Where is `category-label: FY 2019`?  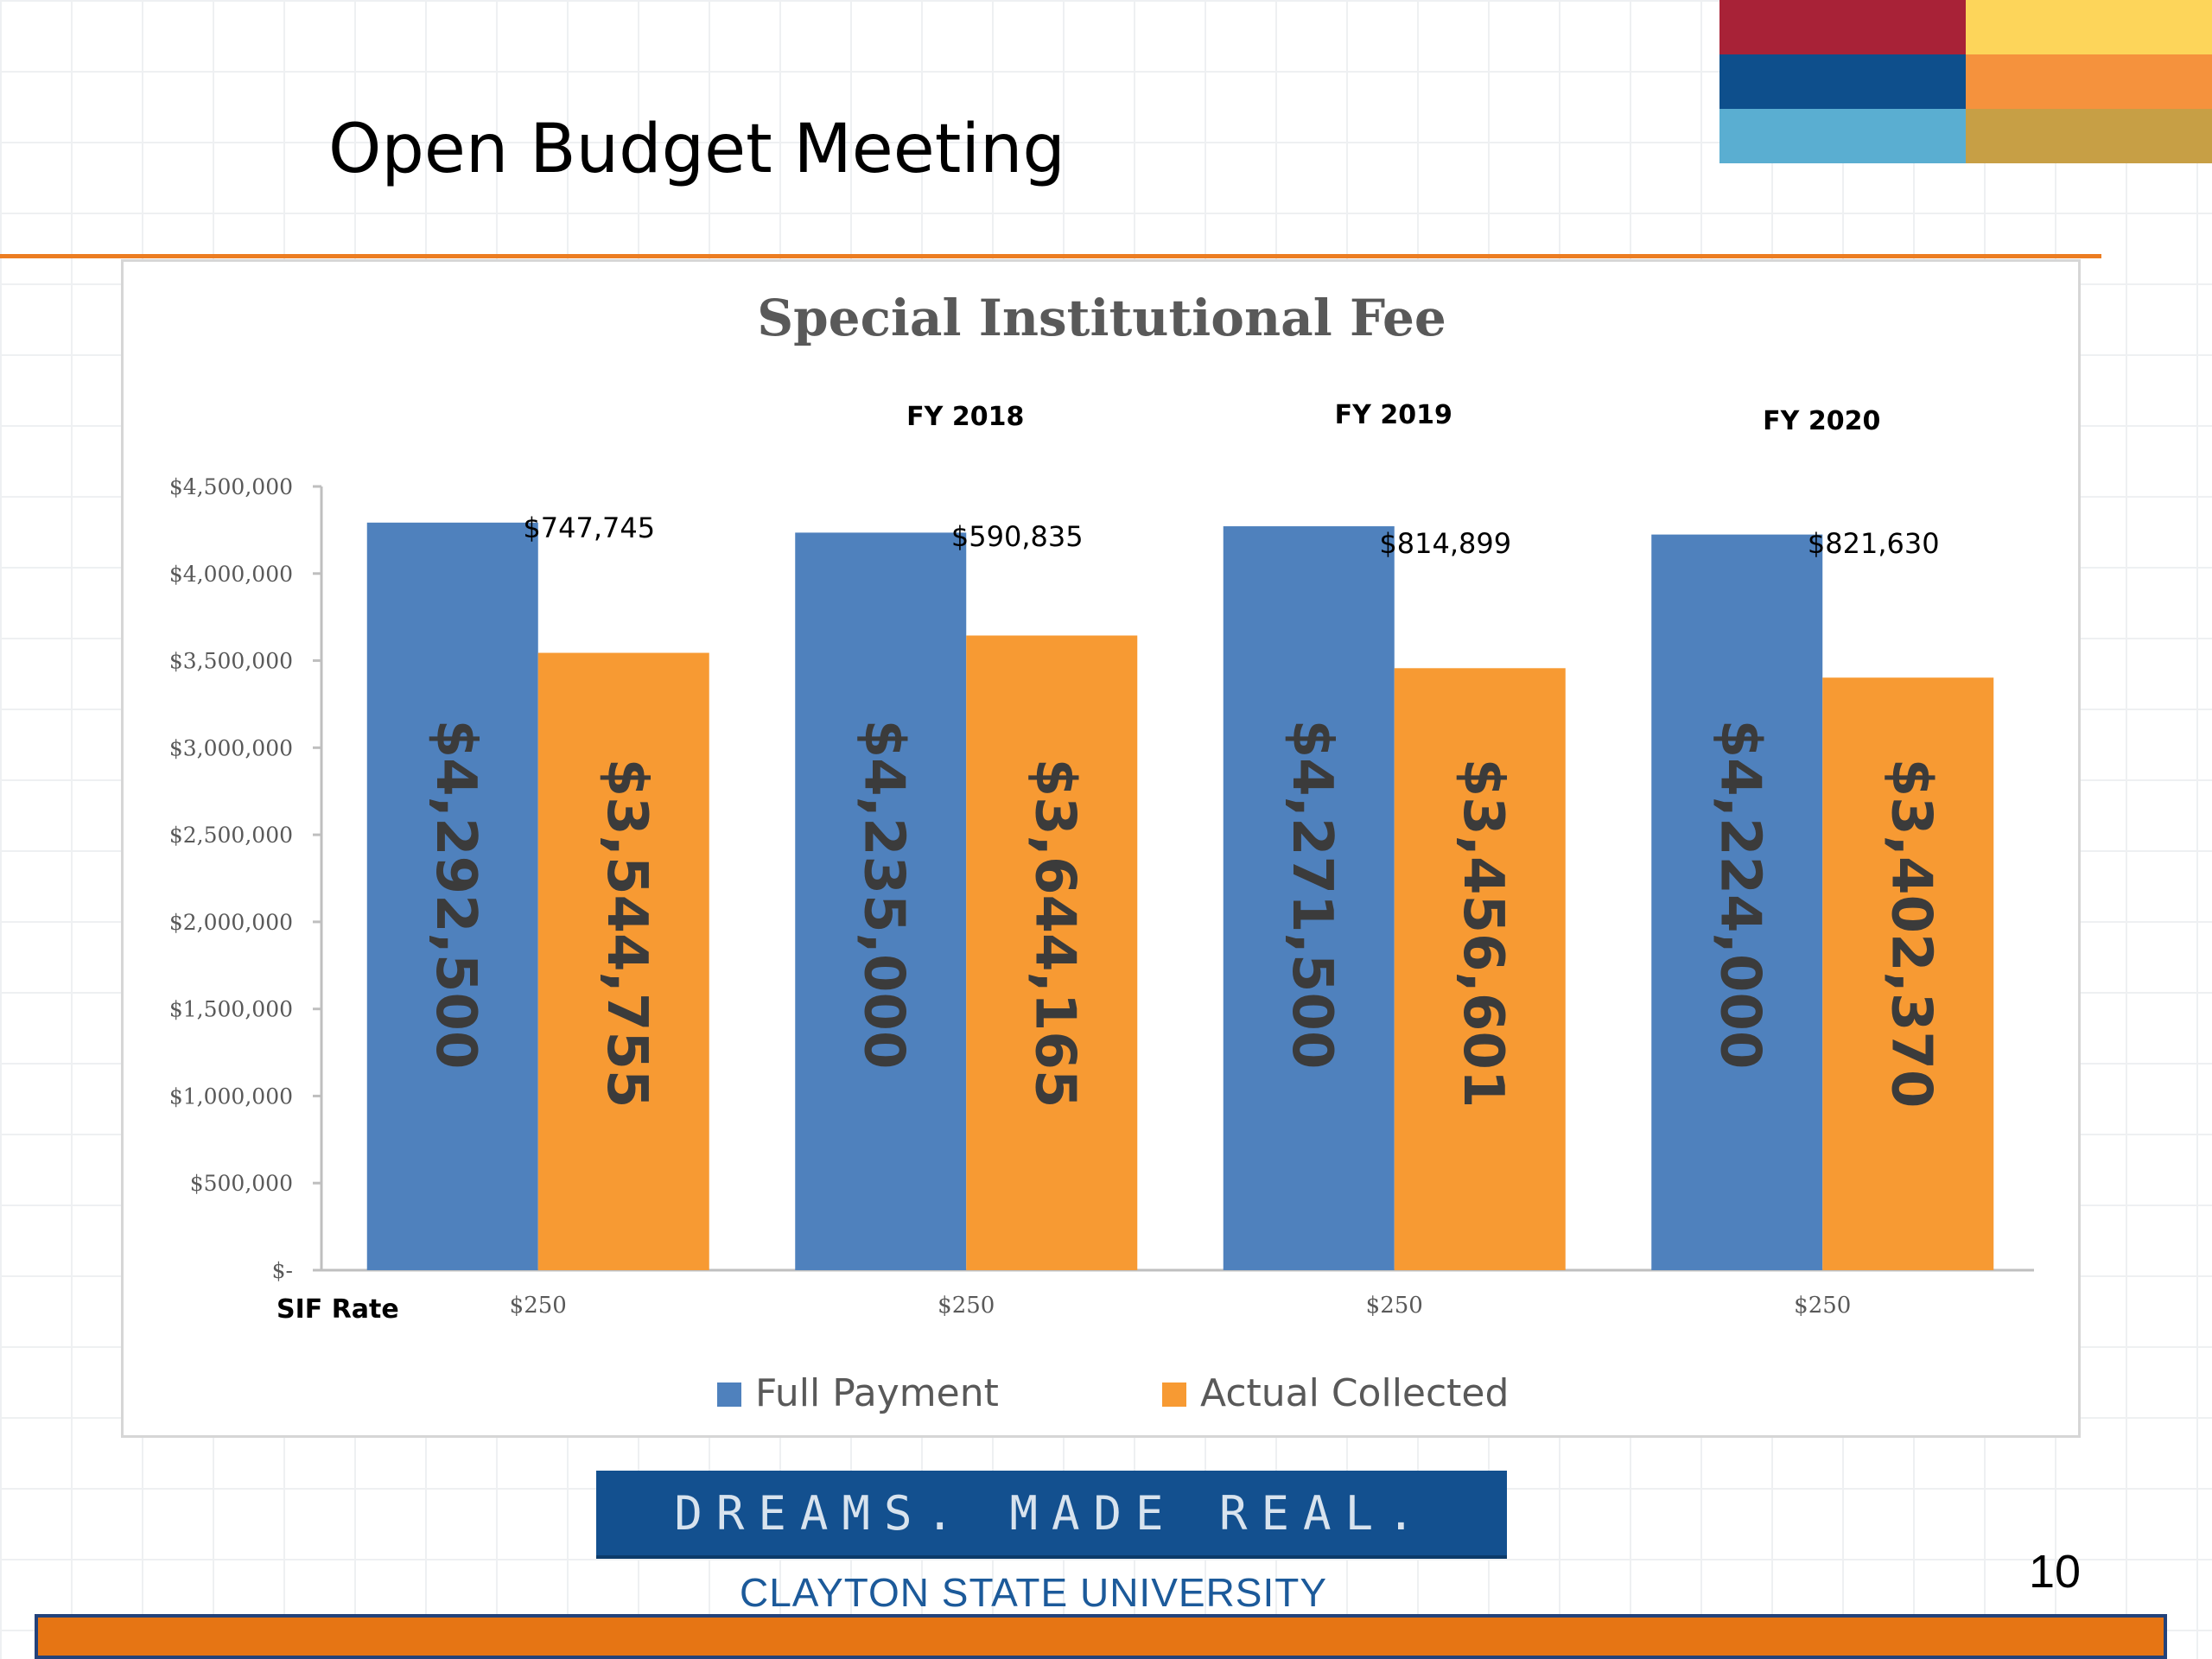
category-label: FY 2019 is located at coordinates (1393, 415).